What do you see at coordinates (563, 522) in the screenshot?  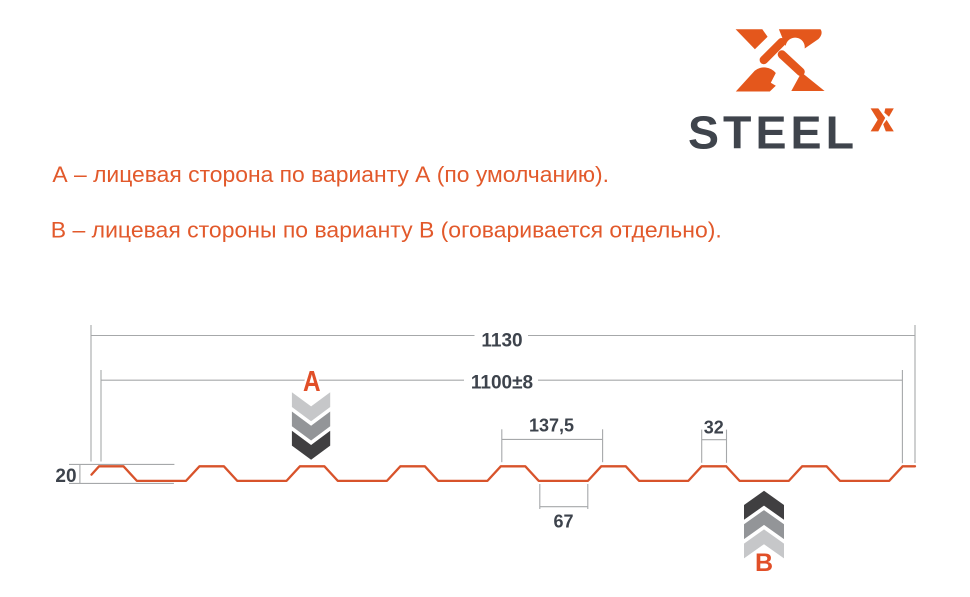 I see `svg-text: 67` at bounding box center [563, 522].